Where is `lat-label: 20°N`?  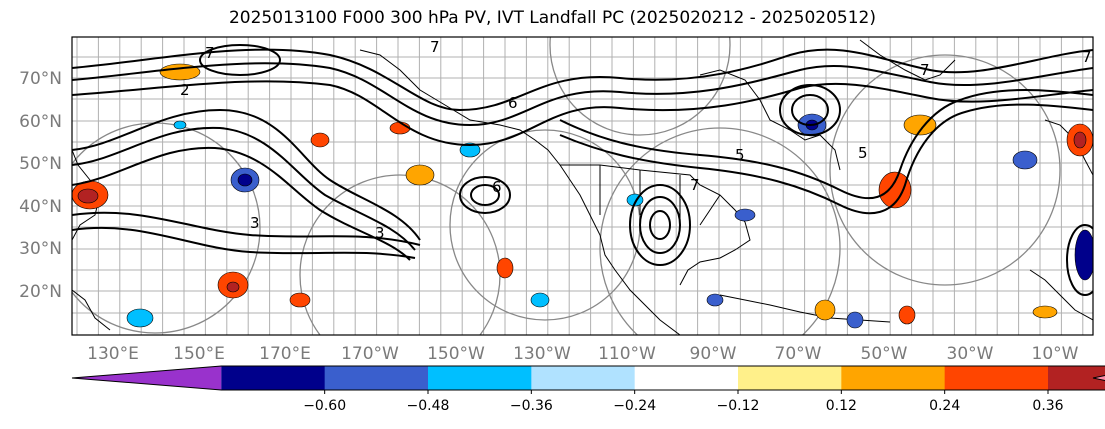 lat-label: 20°N is located at coordinates (40, 292).